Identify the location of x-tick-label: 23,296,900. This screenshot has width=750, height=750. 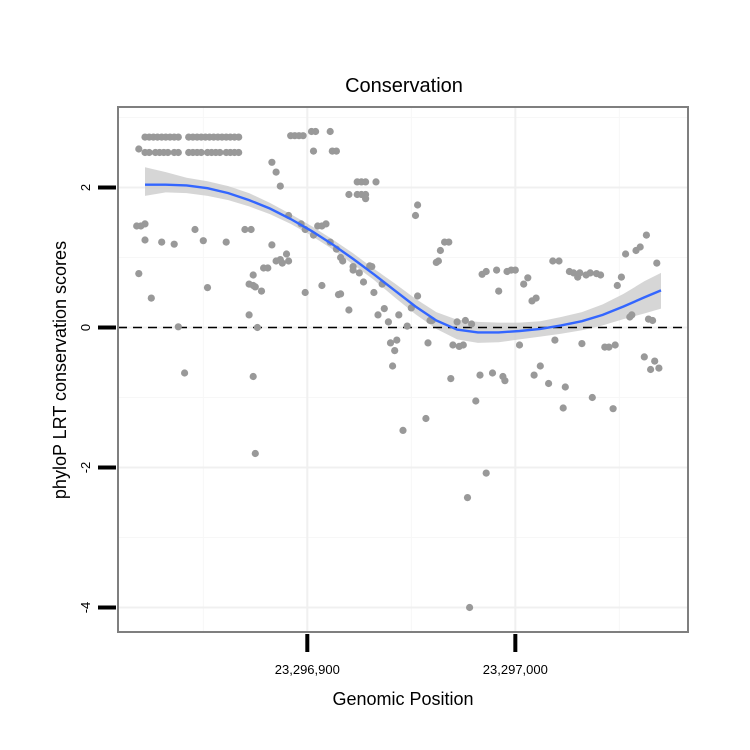
(307, 669).